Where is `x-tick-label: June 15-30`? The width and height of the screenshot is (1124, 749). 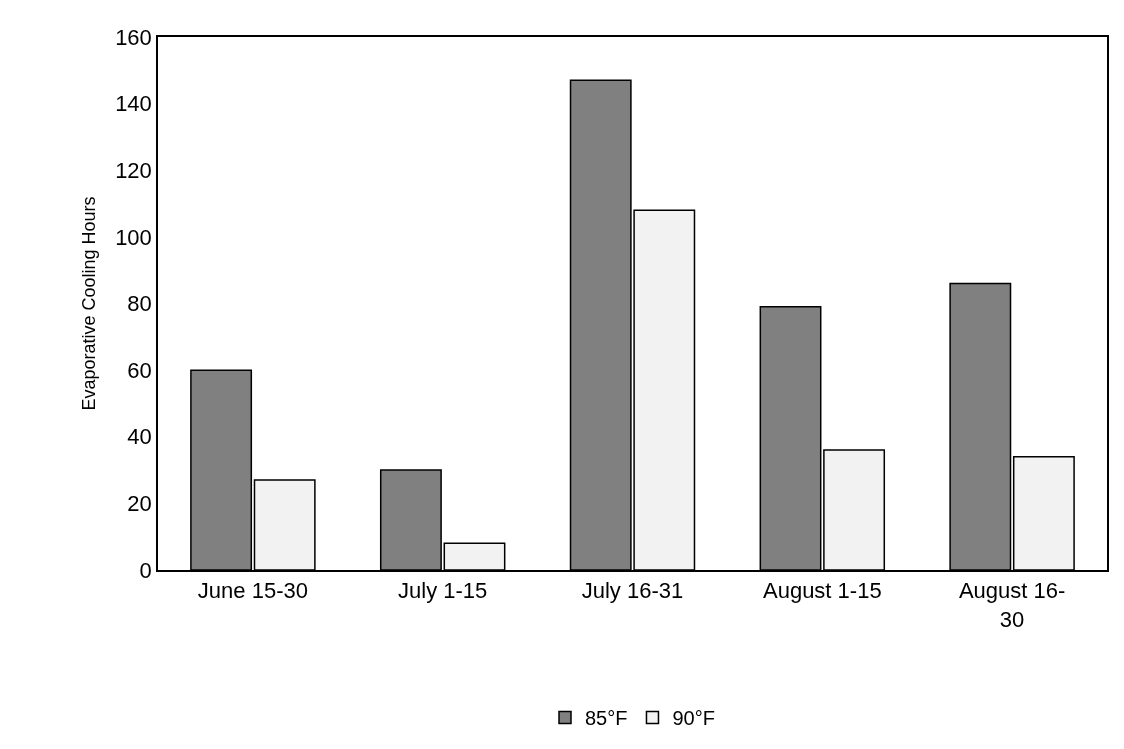 x-tick-label: June 15-30 is located at coordinates (252, 591).